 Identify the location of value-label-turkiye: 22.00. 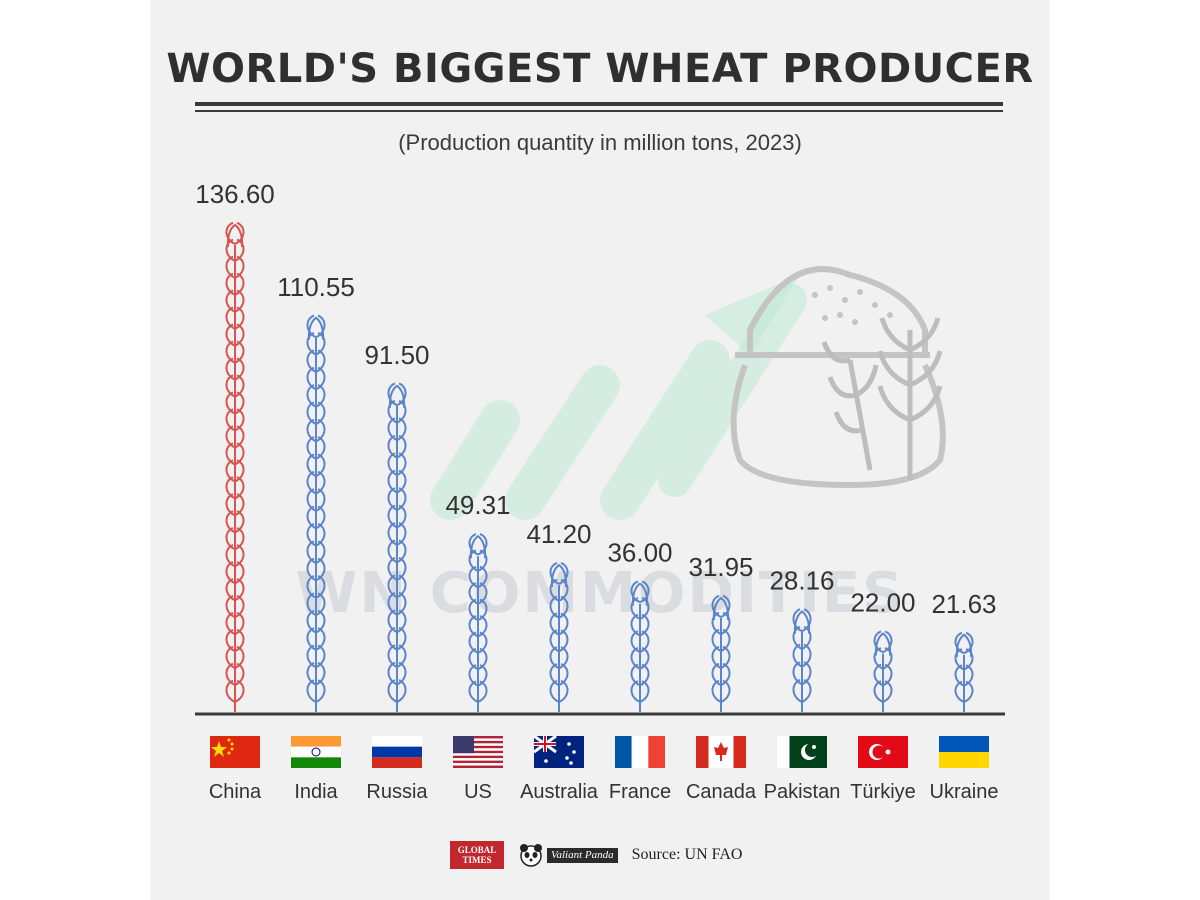
(882, 603).